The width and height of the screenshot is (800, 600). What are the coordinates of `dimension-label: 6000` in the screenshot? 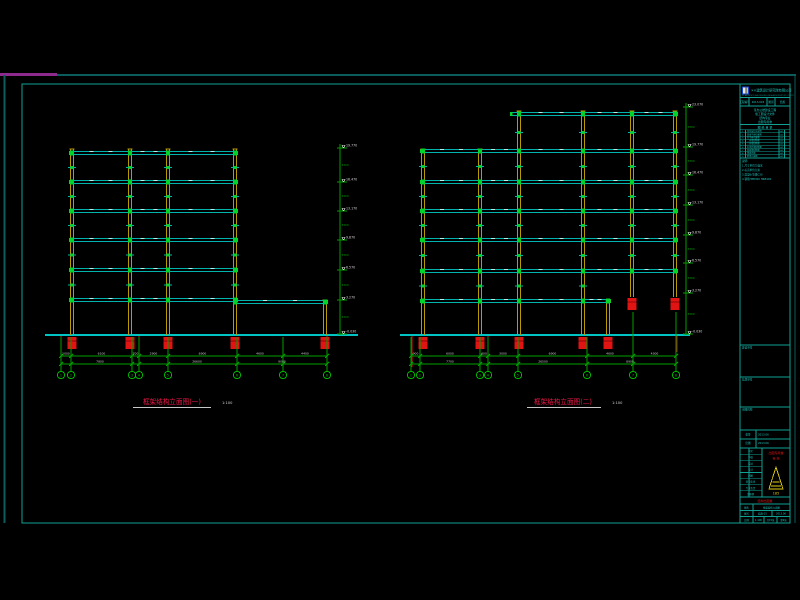 It's located at (450, 354).